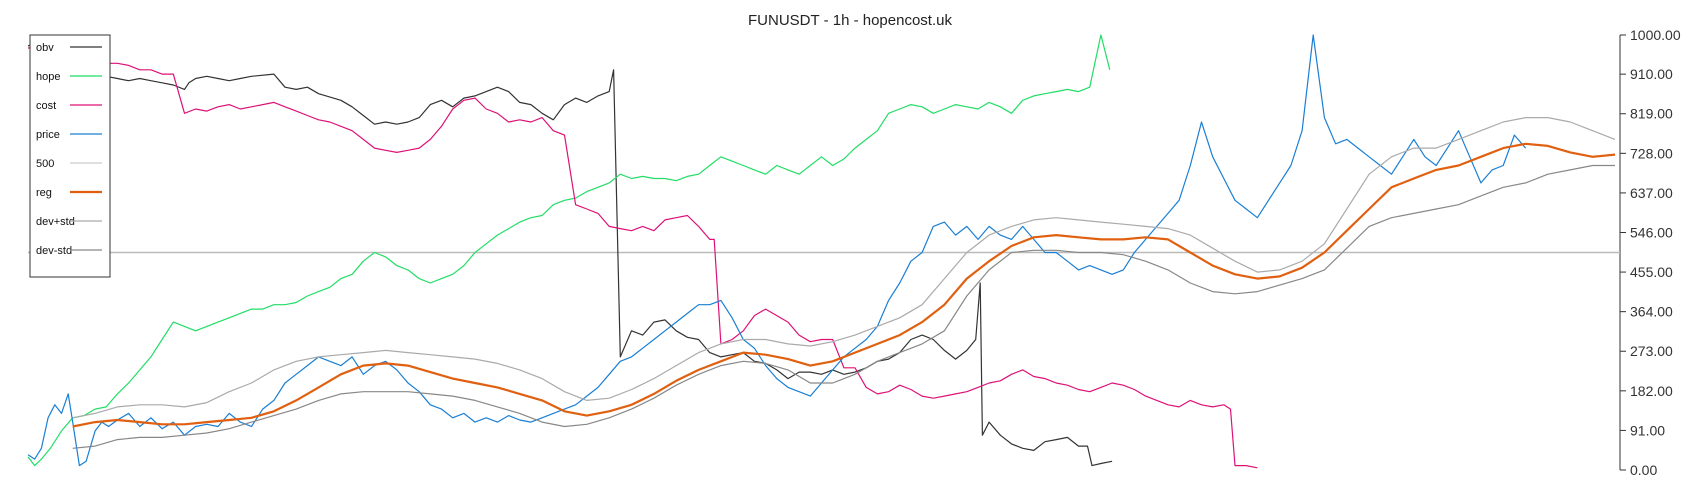  I want to click on legend-label: dev-std, so click(54, 251).